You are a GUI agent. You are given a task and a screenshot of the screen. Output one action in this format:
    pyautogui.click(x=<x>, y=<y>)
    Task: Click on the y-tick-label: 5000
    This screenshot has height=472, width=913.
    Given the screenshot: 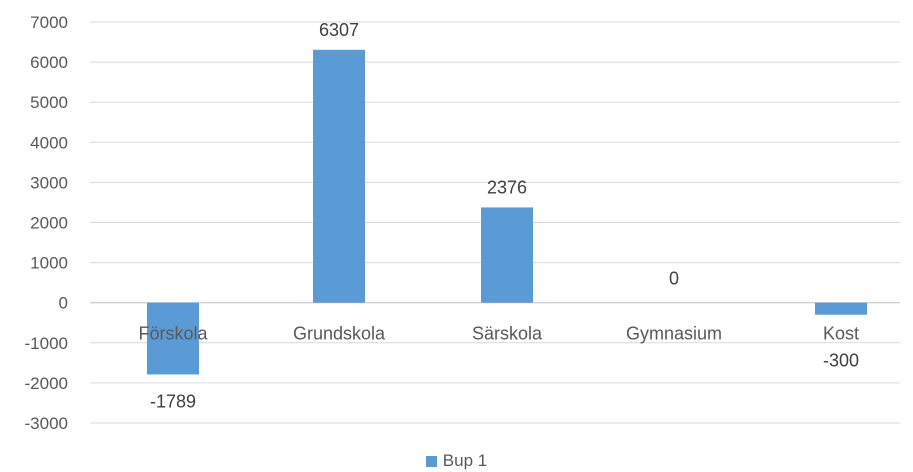 What is the action you would take?
    pyautogui.click(x=49, y=102)
    